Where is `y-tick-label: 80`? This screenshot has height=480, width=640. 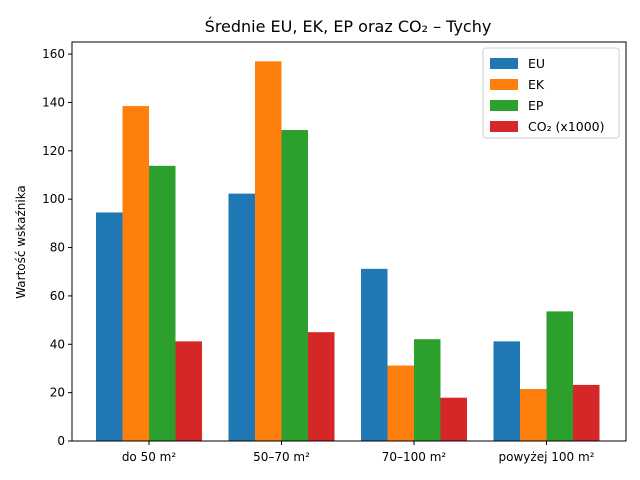 y-tick-label: 80 is located at coordinates (57, 248).